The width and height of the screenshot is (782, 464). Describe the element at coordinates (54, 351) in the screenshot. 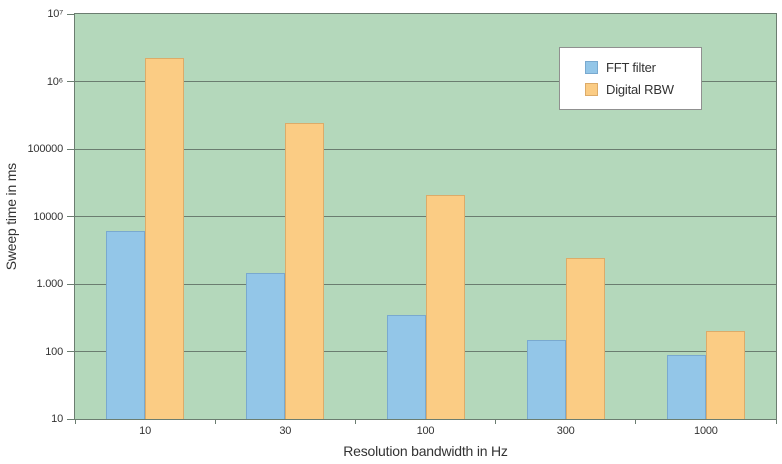

I see `y-tick-label: 100` at that location.